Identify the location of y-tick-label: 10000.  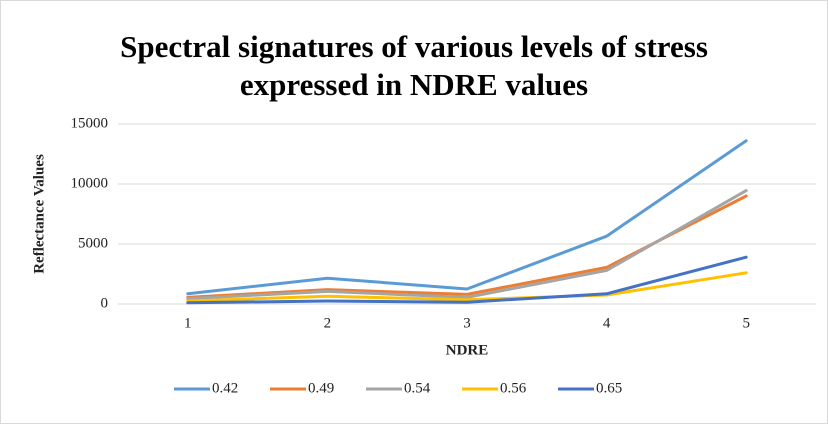
(90, 183).